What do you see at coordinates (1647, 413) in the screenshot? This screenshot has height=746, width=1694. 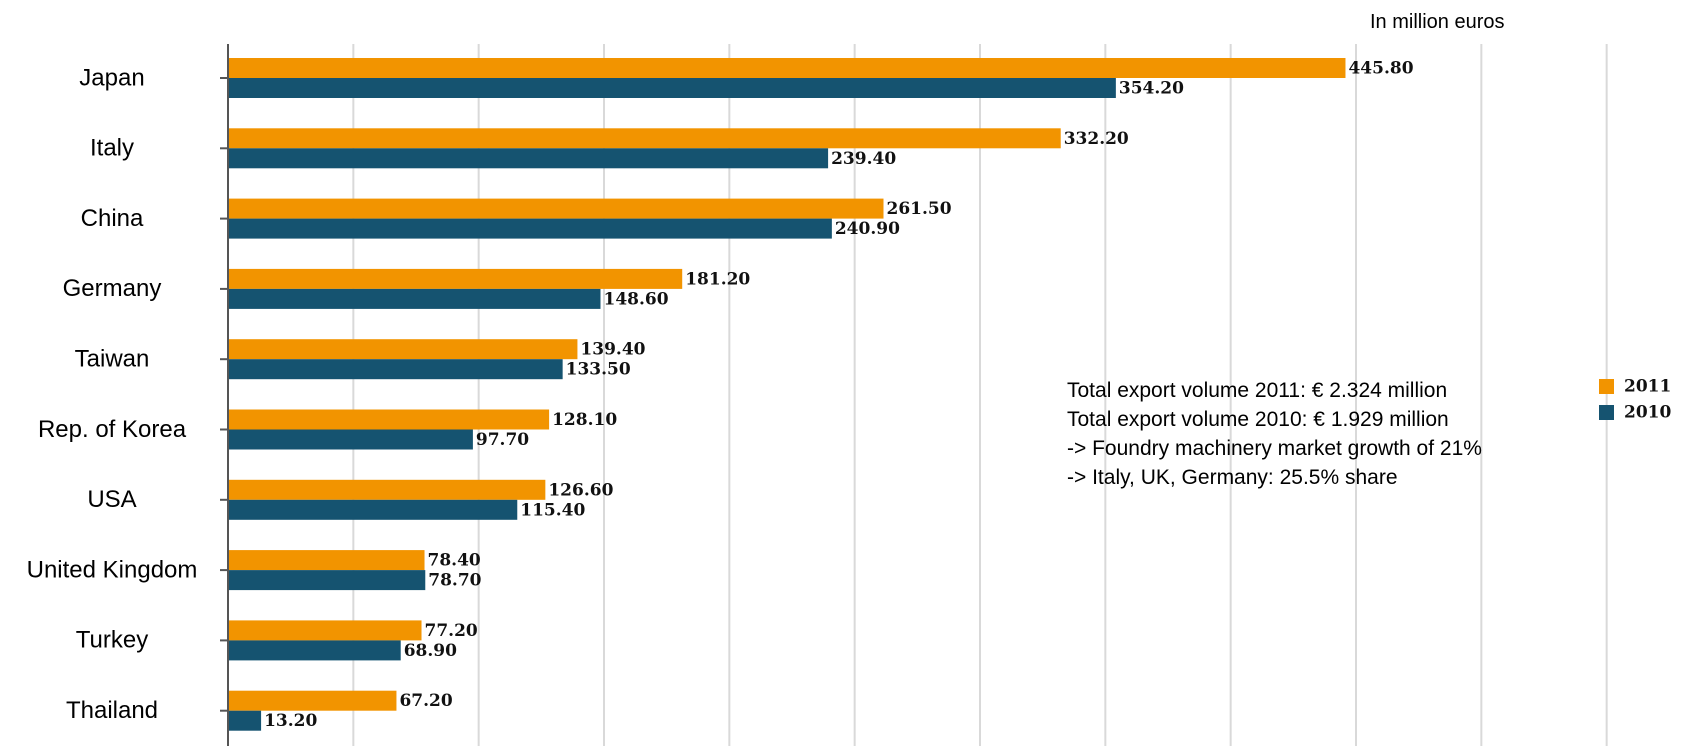 I see `legend-label-2010: 2010` at bounding box center [1647, 413].